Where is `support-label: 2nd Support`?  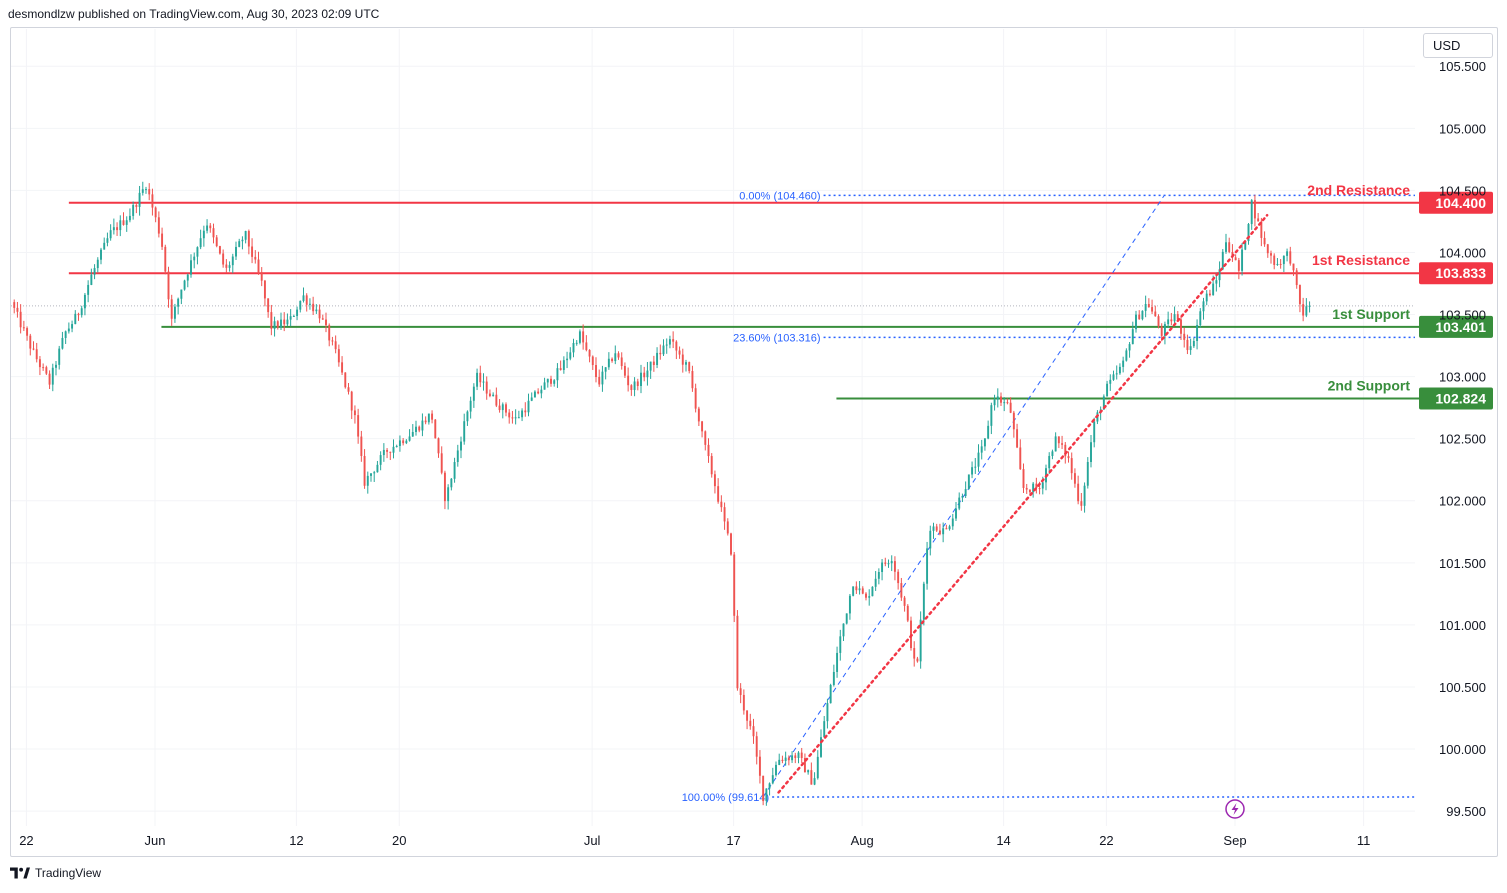 support-label: 2nd Support is located at coordinates (1369, 385).